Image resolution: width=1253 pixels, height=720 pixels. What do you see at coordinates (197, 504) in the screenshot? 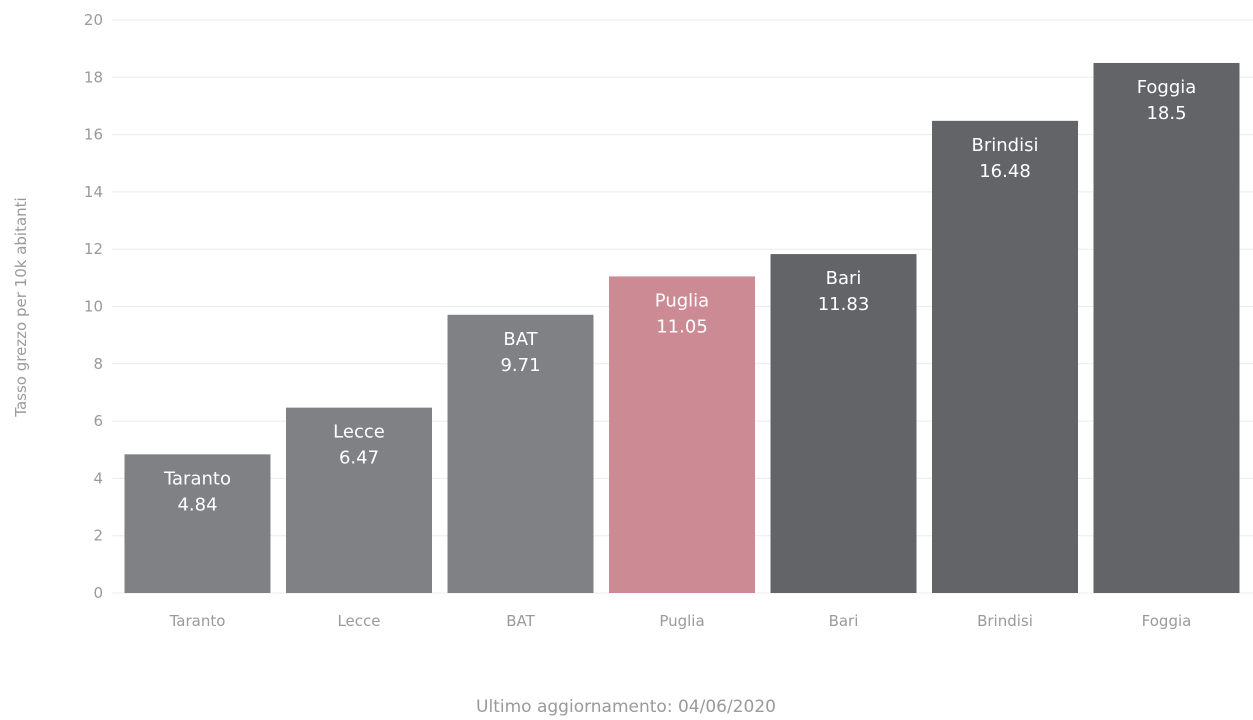
I see `bar-value-label: 4.84` at bounding box center [197, 504].